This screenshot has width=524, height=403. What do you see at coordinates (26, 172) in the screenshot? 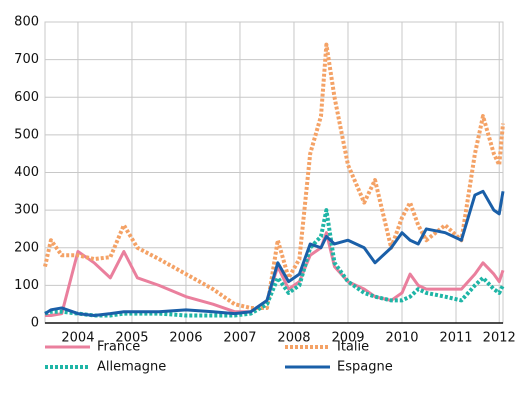
I see `y-tick-label: 400` at bounding box center [26, 172].